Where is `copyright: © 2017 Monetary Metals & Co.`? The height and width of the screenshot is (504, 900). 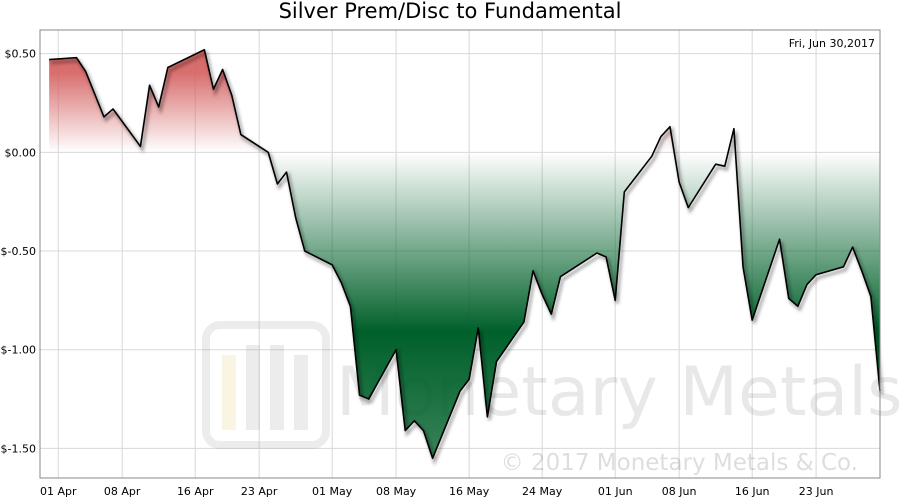 copyright: © 2017 Monetary Metals & Co. is located at coordinates (679, 463).